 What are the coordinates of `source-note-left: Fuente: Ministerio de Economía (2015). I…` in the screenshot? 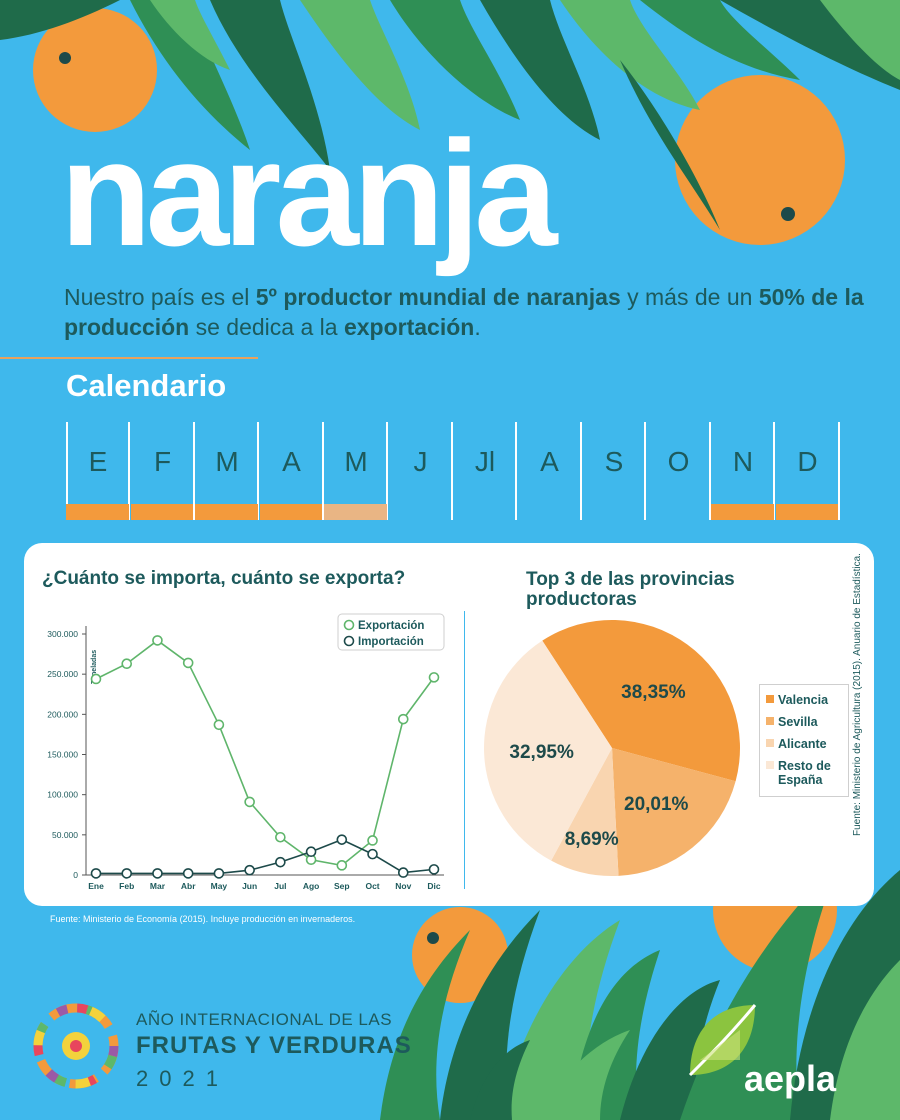 It's located at (203, 919).